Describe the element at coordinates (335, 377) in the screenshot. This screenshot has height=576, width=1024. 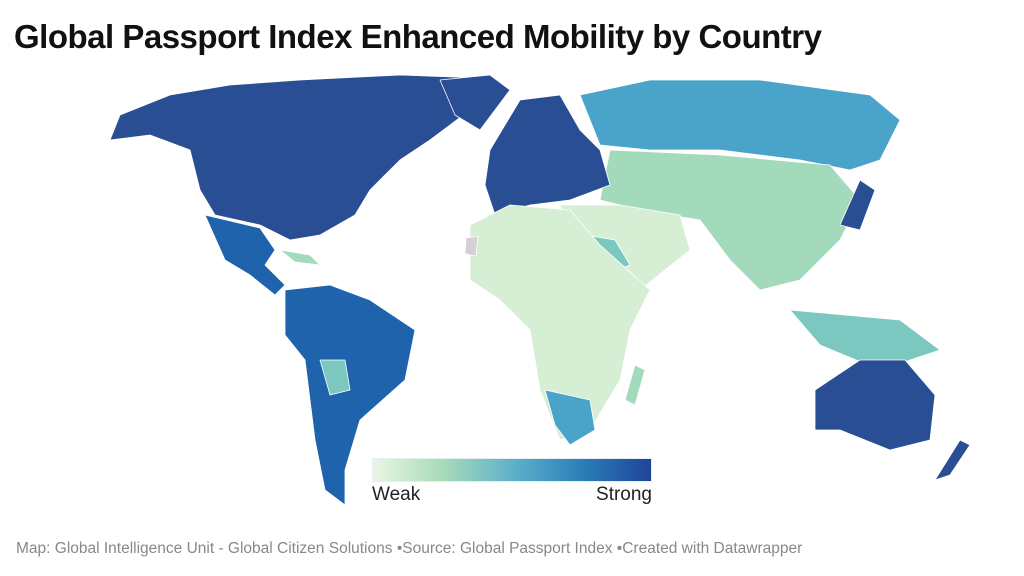
I see `region-bolivia` at that location.